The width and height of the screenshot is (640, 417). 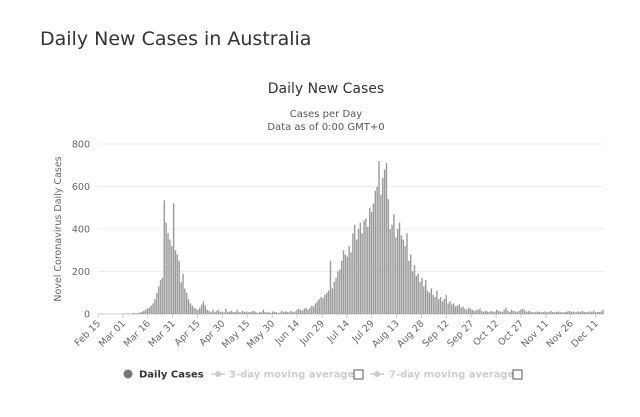 What do you see at coordinates (312, 333) in the screenshot?
I see `x-tick-label: Jun 29` at bounding box center [312, 333].